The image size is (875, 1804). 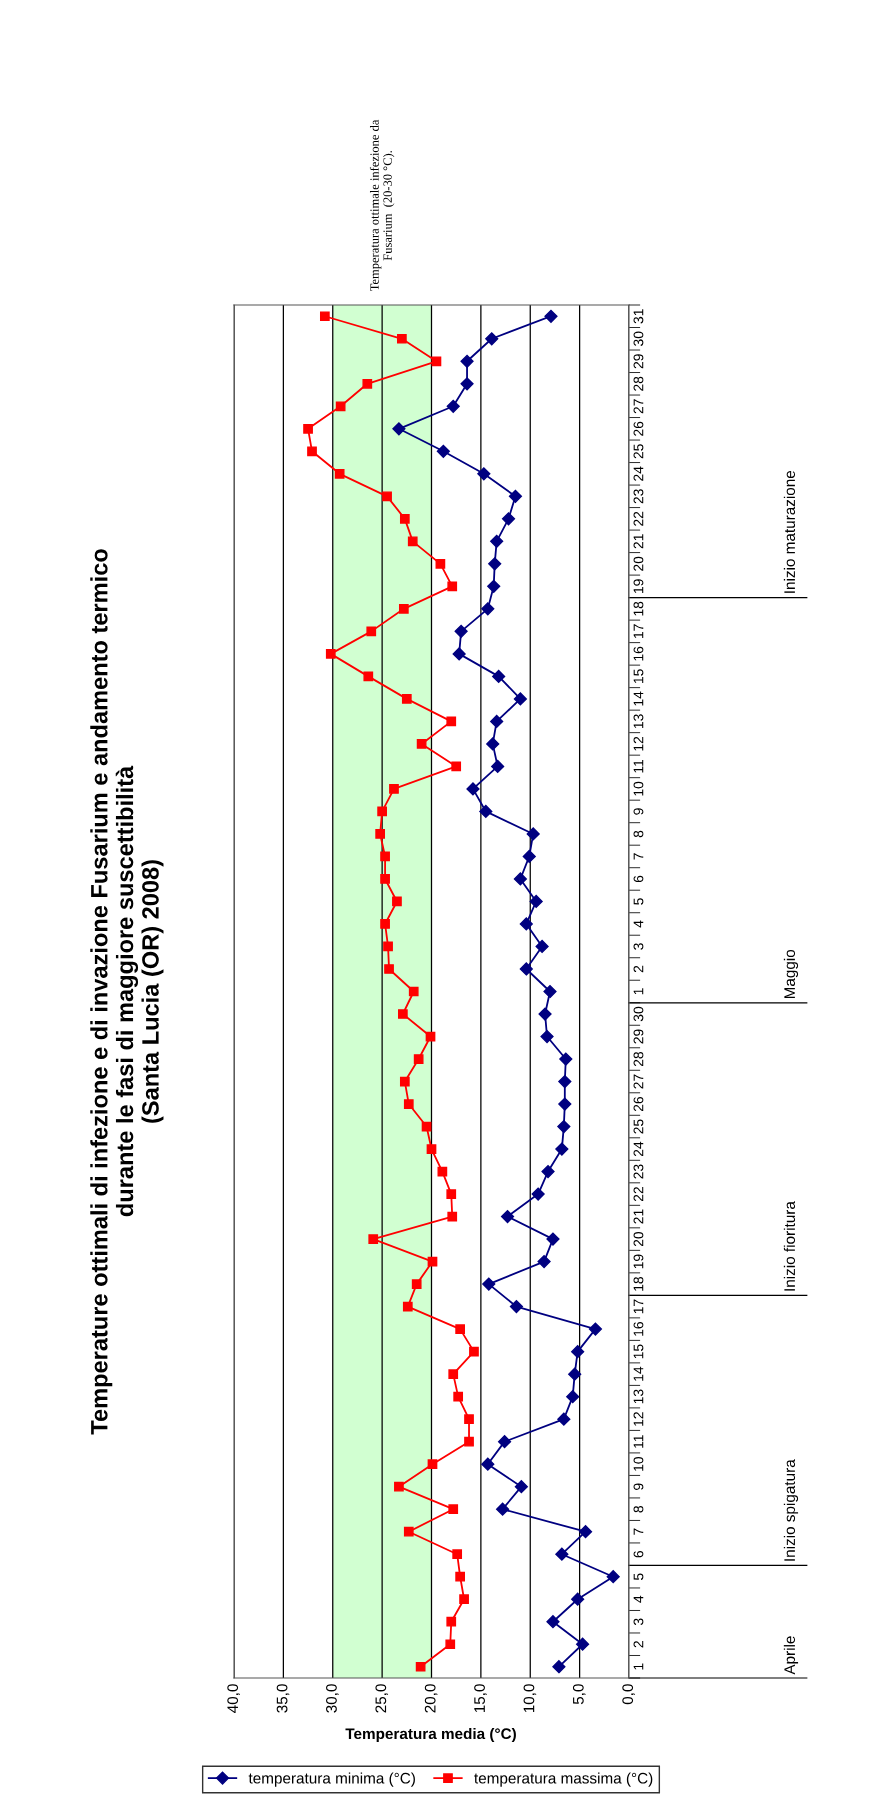 I want to click on x-tick-label: 30,0, so click(x=332, y=1698).